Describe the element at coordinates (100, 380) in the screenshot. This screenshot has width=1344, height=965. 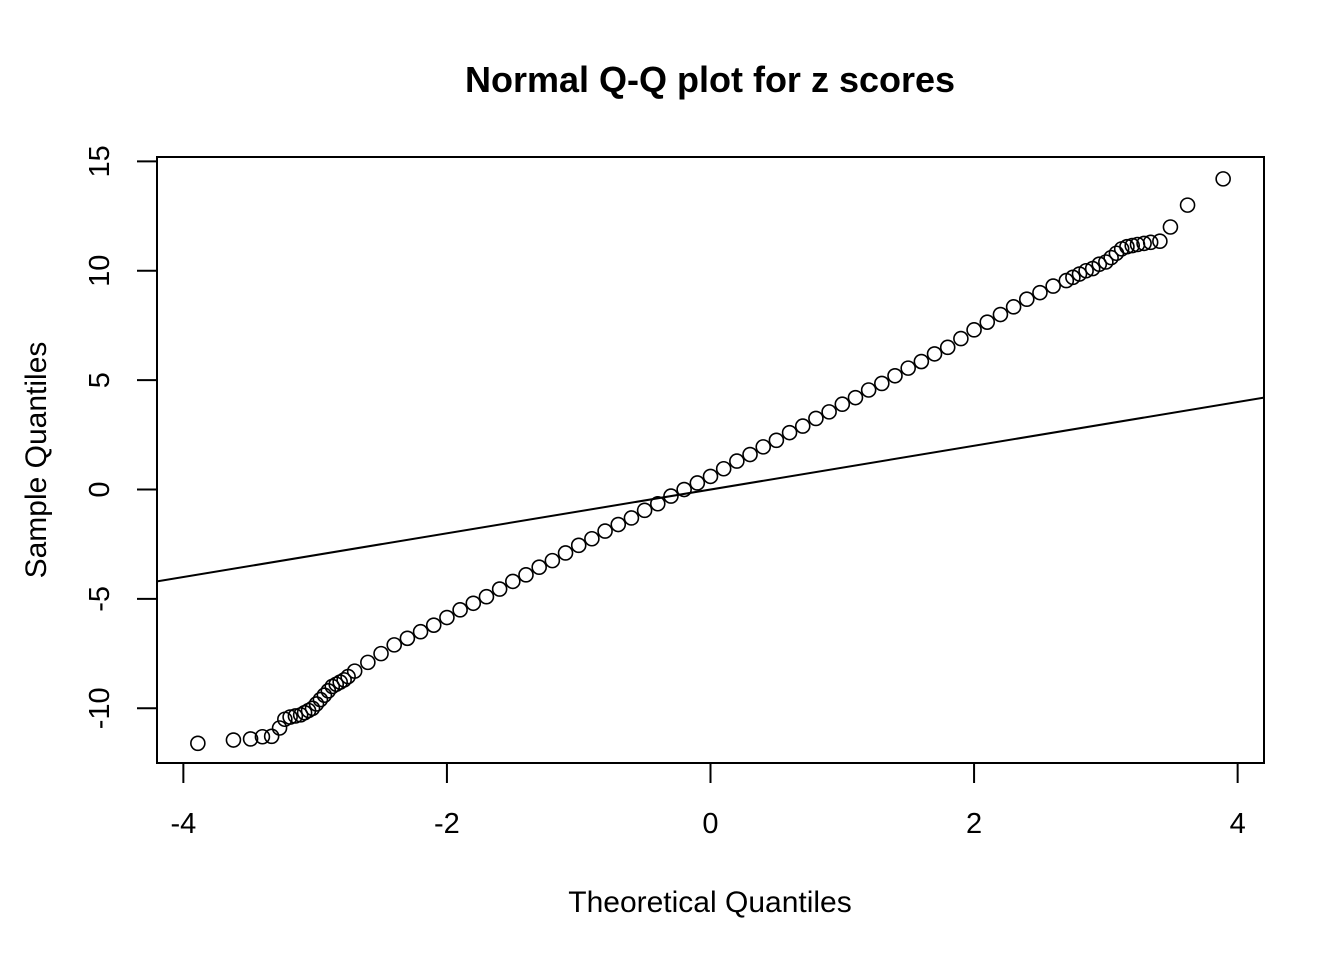
I see `y-tick-label: 5` at that location.